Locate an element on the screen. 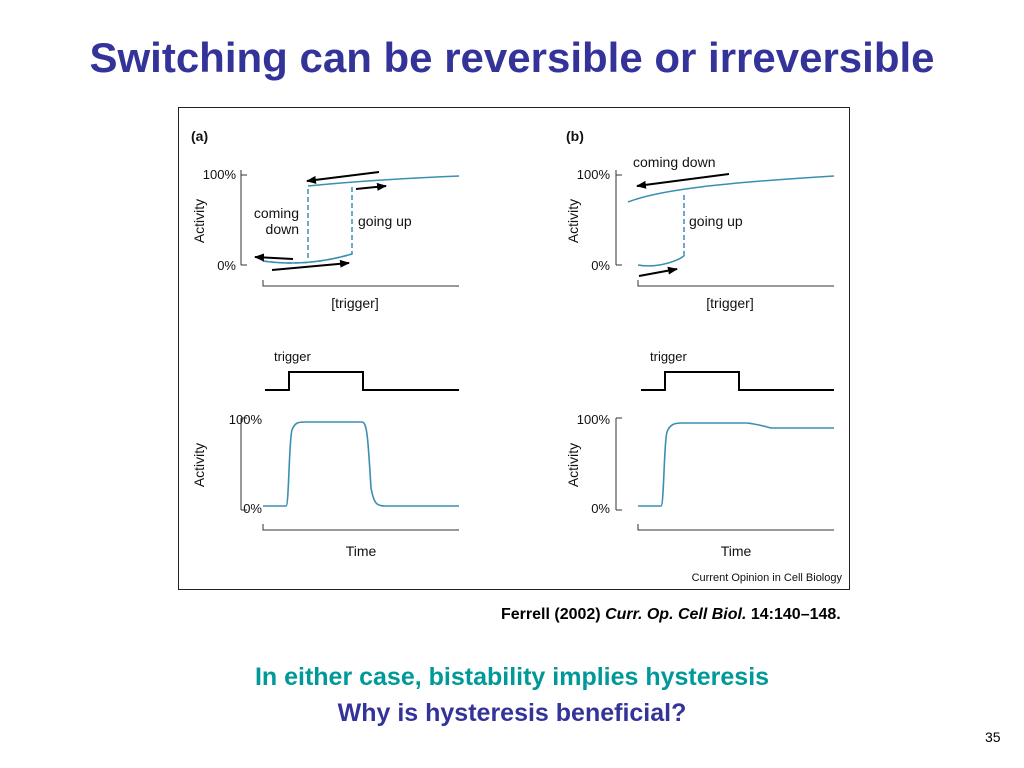 The image size is (1024, 768). slide-number: 35 is located at coordinates (993, 737).